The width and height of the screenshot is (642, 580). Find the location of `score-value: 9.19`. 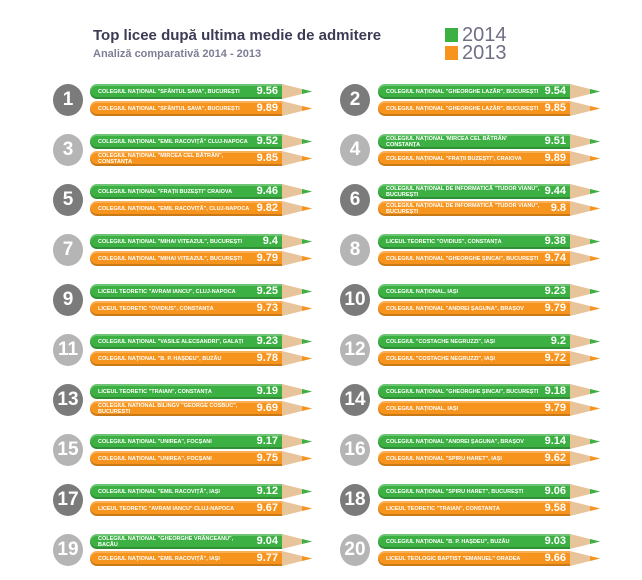

score-value: 9.19 is located at coordinates (267, 391).